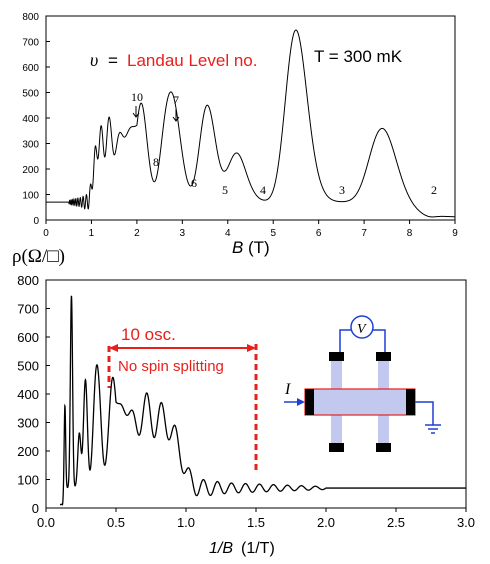  Describe the element at coordinates (221, 548) in the screenshot. I see `lower-x-axis-label-var: 1/B` at that location.